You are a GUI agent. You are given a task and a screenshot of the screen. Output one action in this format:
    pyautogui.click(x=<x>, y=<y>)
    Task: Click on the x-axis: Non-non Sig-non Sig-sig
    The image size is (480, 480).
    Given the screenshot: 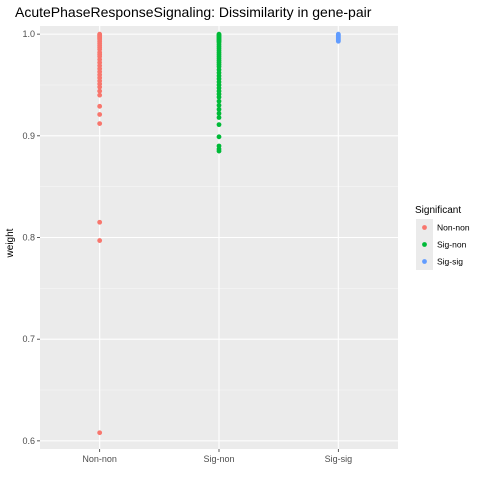 What is the action you would take?
    pyautogui.click(x=217, y=456)
    